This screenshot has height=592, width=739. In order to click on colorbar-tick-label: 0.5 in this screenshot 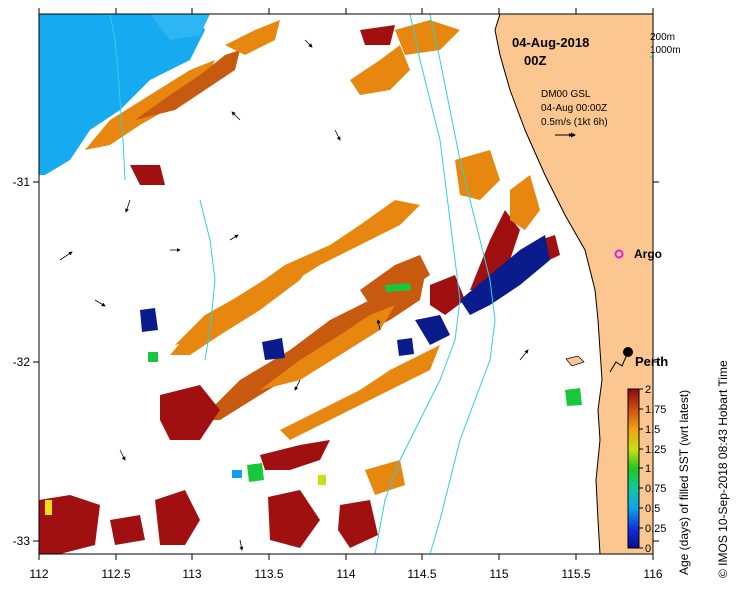, I will do `click(652, 509)`.